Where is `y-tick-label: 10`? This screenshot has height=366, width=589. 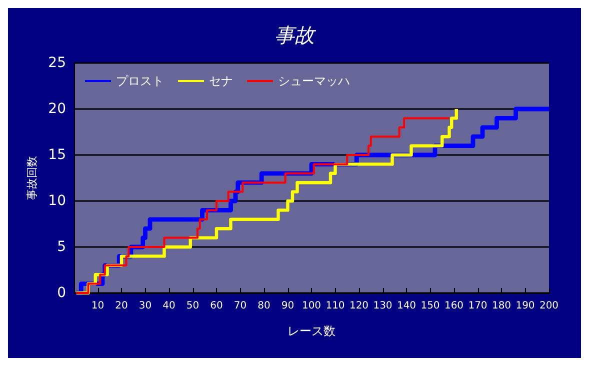
y-tick-label: 10 is located at coordinates (57, 201).